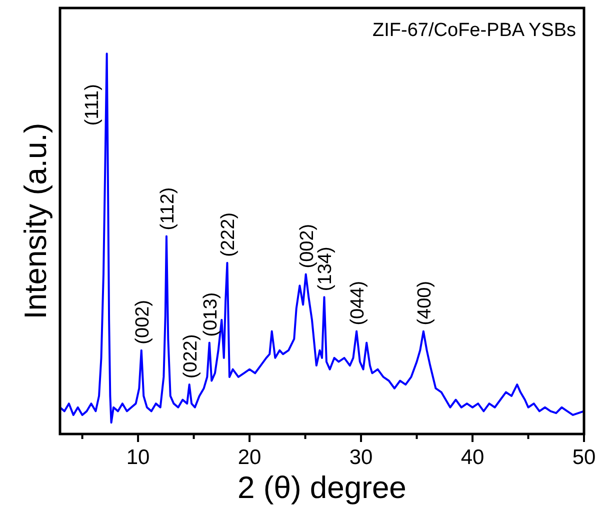 The width and height of the screenshot is (606, 518). Describe the element at coordinates (250, 457) in the screenshot. I see `x-tick-label: 20` at that location.